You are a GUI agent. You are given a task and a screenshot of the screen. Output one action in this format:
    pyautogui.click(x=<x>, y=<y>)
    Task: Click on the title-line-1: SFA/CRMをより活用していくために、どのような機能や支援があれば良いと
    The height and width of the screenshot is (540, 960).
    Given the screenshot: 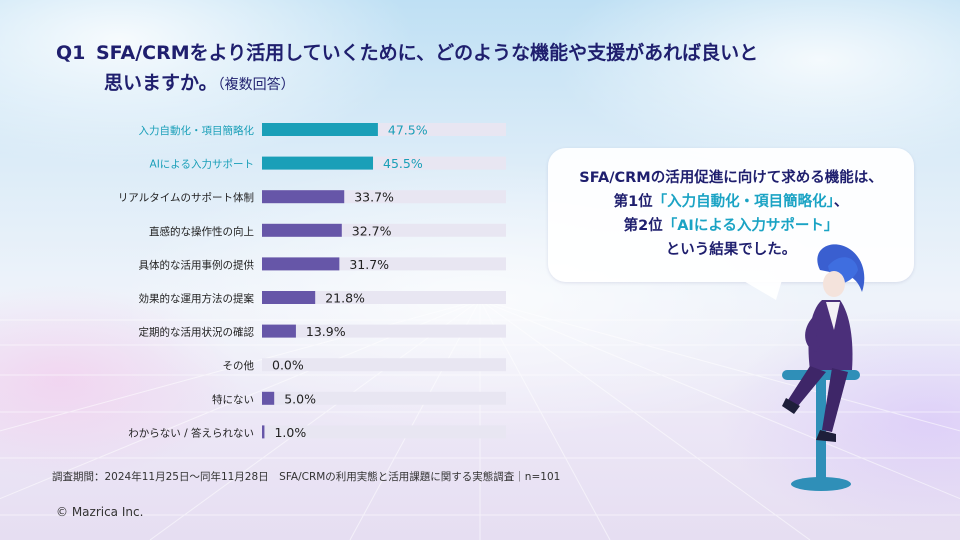 What is the action you would take?
    pyautogui.click(x=427, y=53)
    